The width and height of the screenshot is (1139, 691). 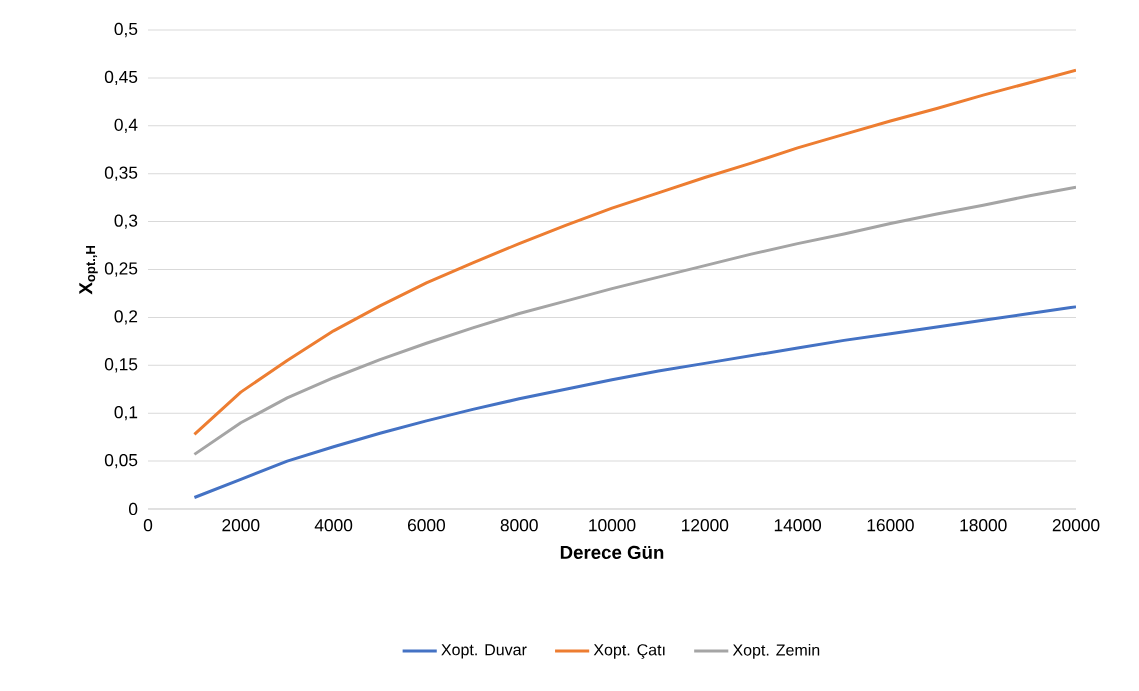 What do you see at coordinates (776, 651) in the screenshot?
I see `legend-label: Xopt. Zemin` at bounding box center [776, 651].